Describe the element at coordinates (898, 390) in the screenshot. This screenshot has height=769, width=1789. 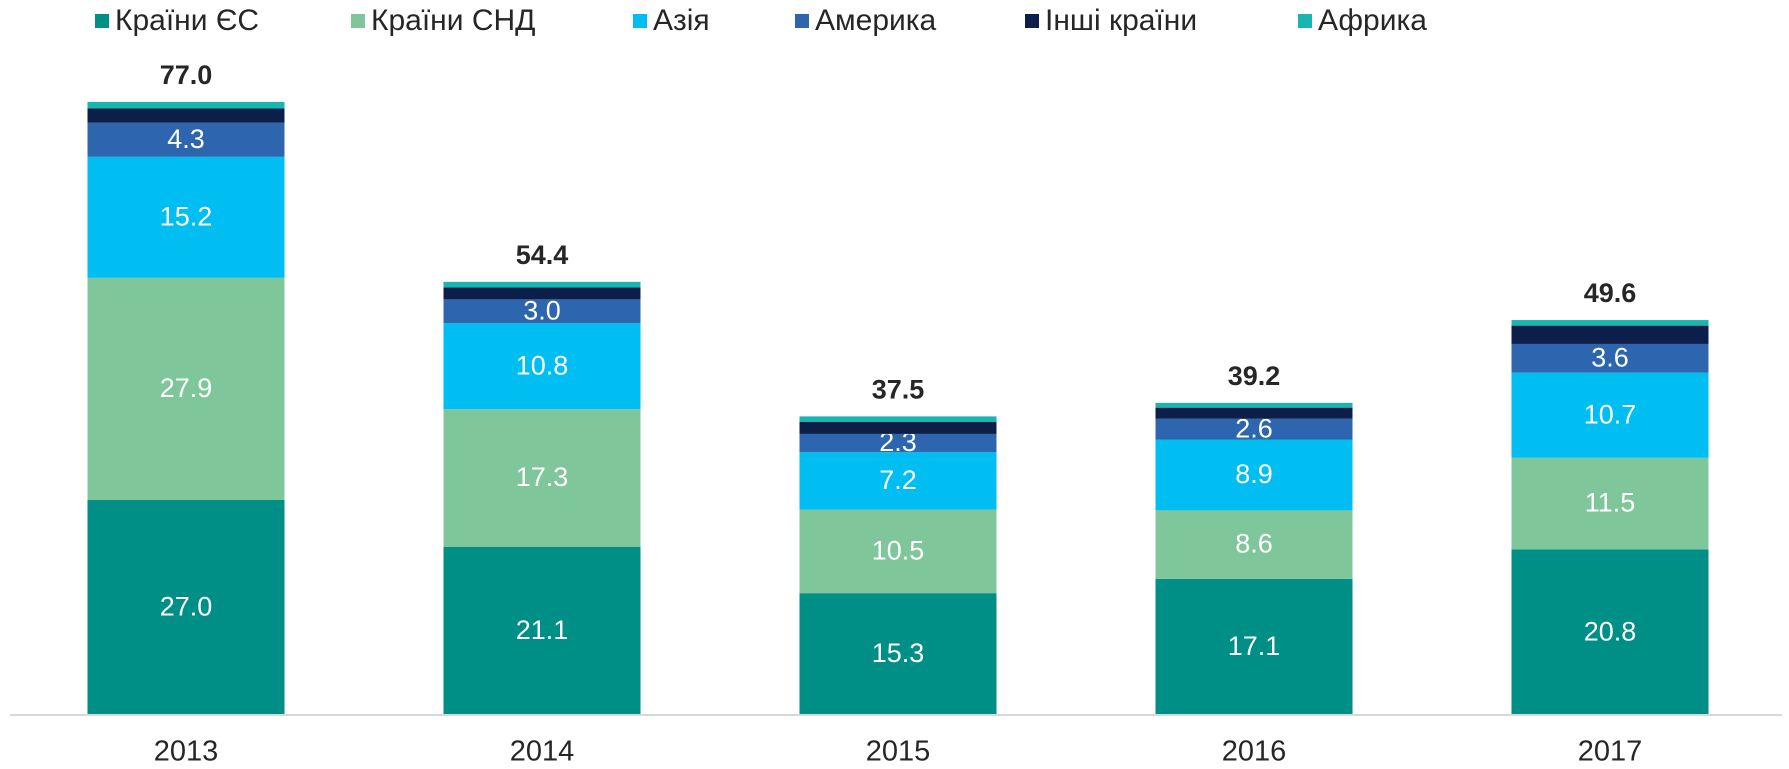
I see `total-label: 37.5` at that location.